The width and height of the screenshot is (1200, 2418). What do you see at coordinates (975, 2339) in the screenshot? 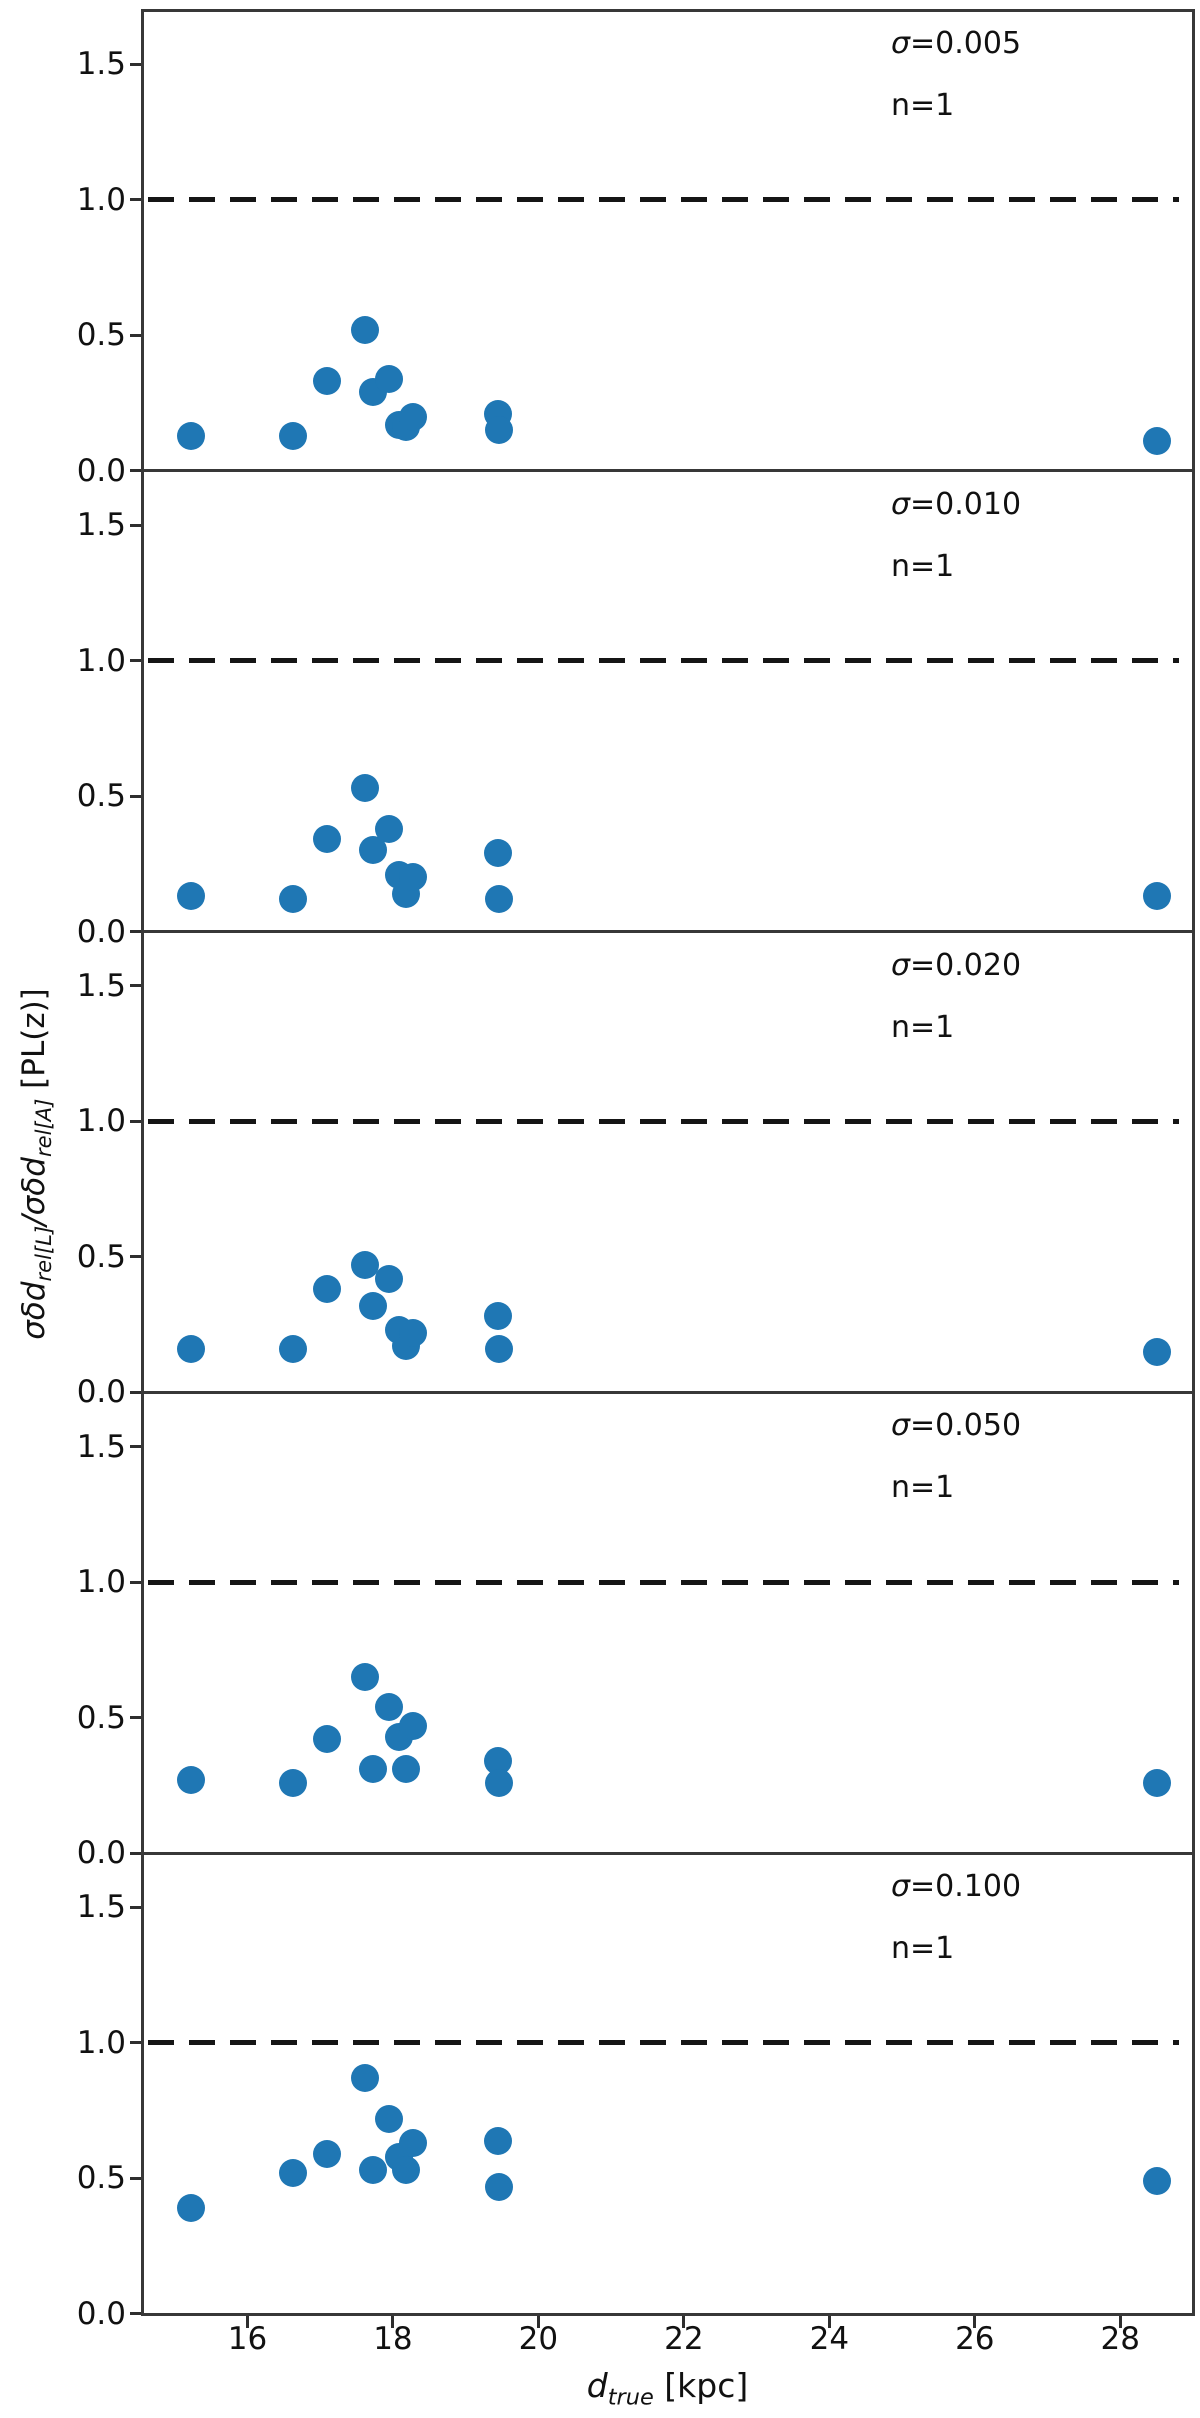
I see `x-tick-label: 26` at bounding box center [975, 2339].